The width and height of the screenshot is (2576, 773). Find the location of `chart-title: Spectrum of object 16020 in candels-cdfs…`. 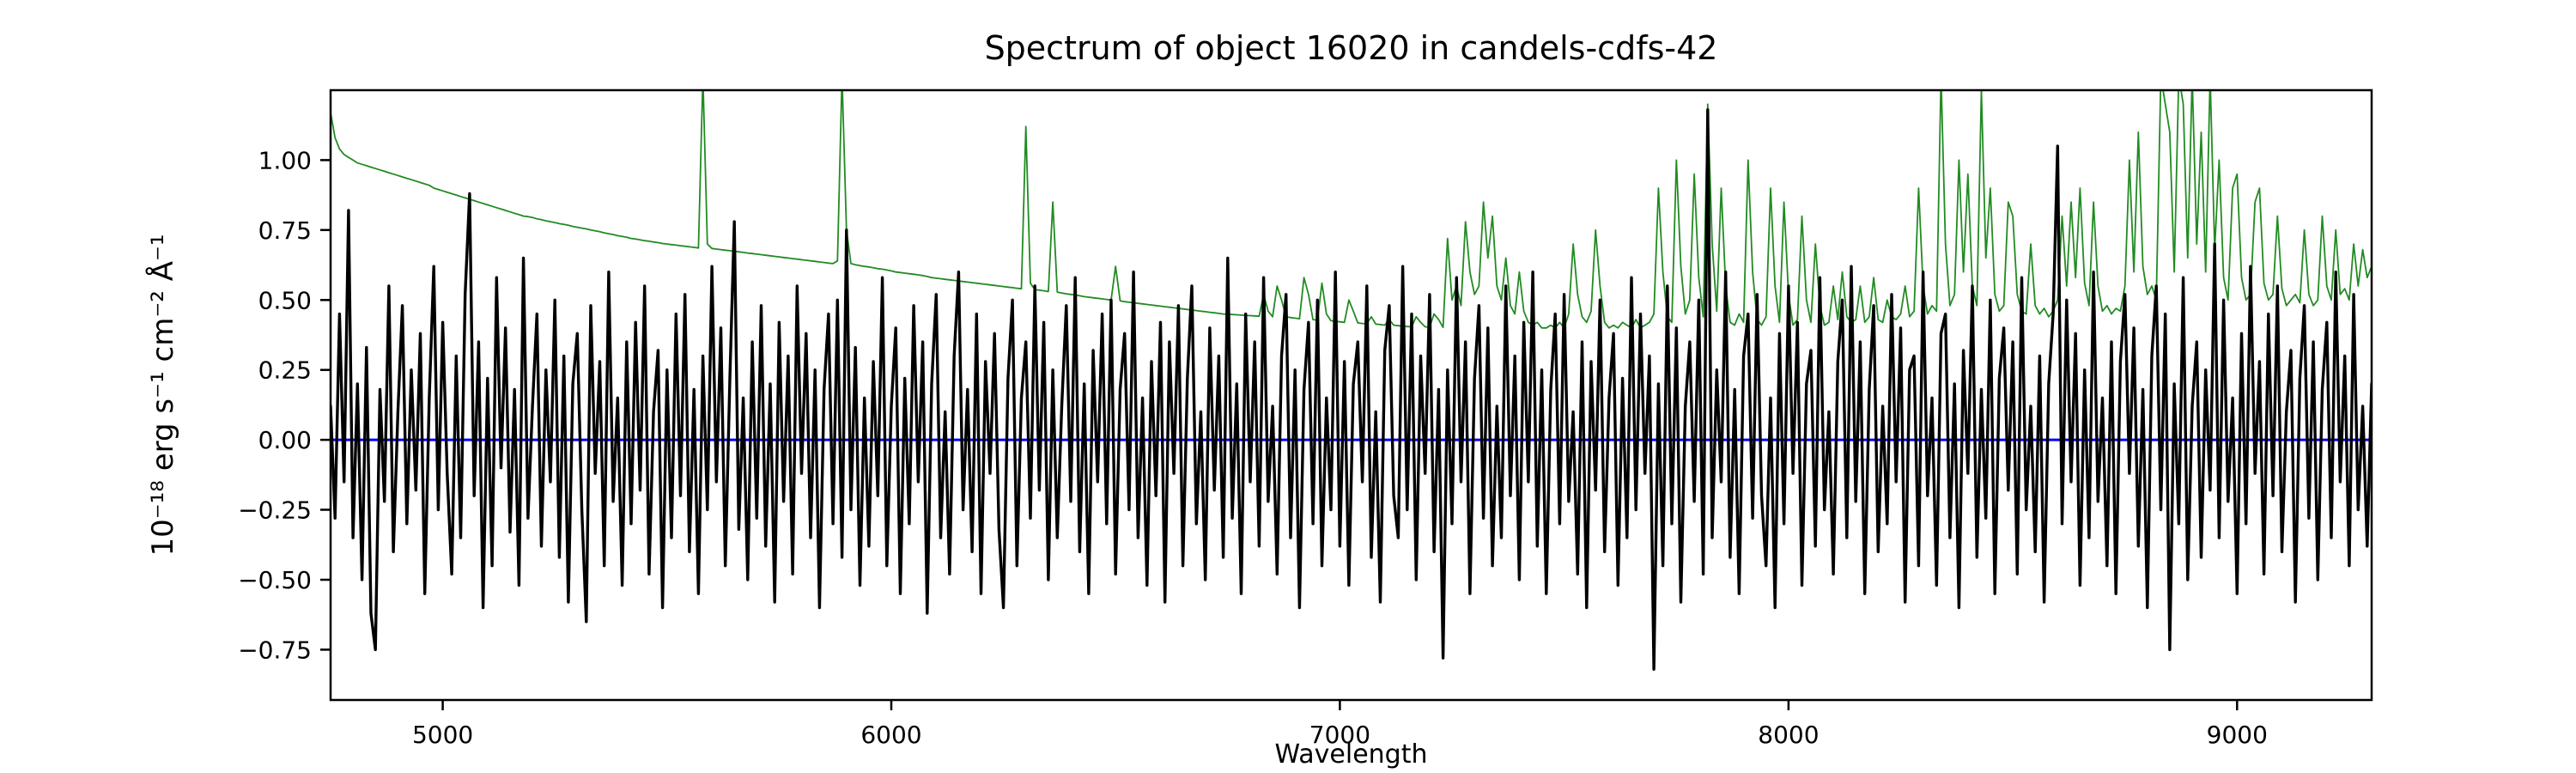

chart-title: Spectrum of object 16020 in candels-cdfs… is located at coordinates (1351, 48).